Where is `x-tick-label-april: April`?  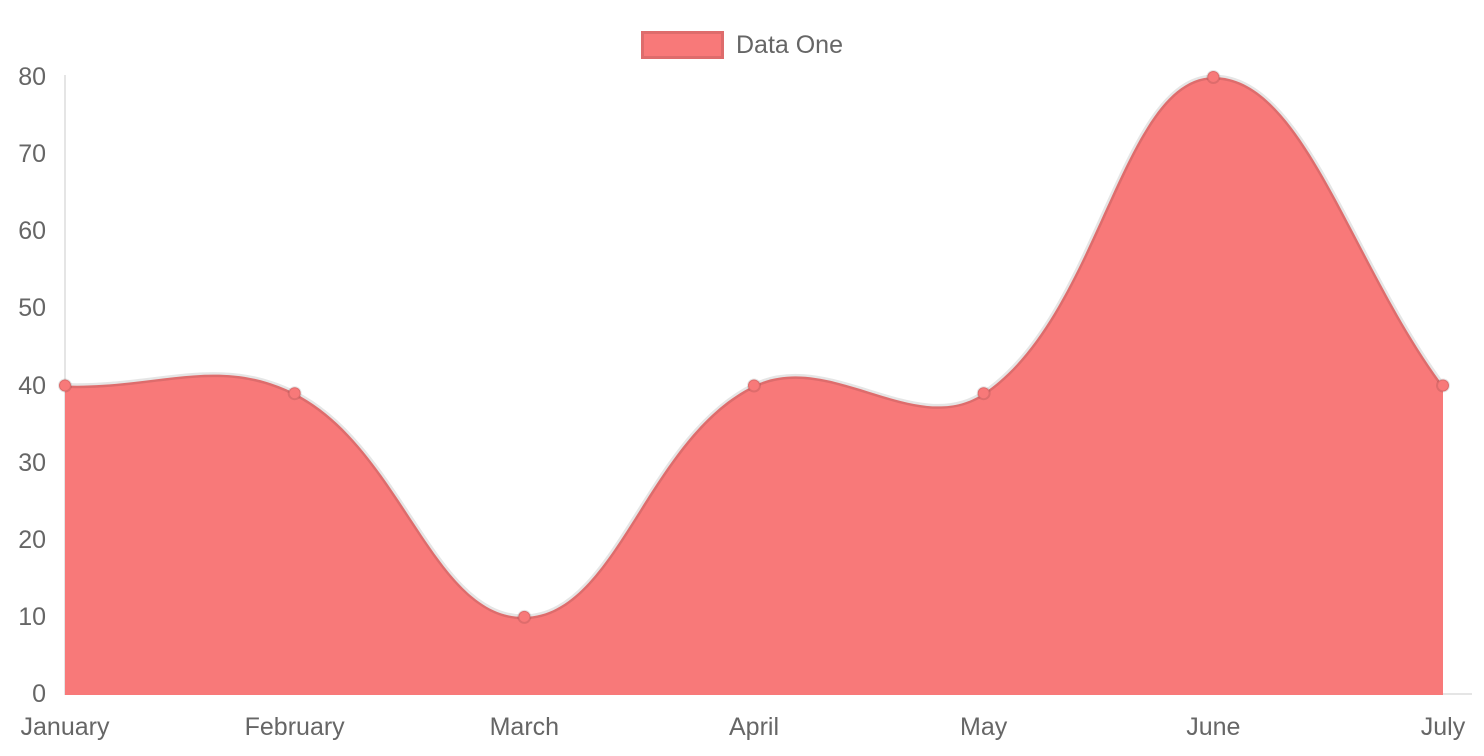 x-tick-label-april: April is located at coordinates (754, 727).